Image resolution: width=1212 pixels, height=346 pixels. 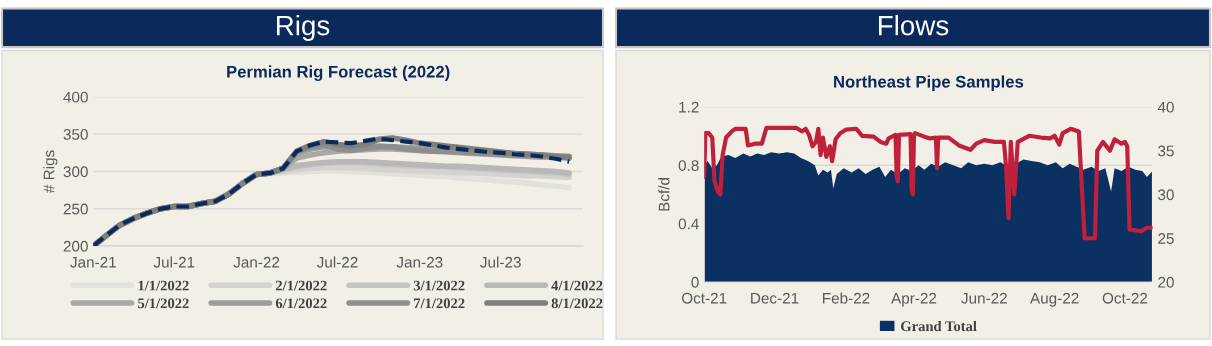 What do you see at coordinates (695, 282) in the screenshot?
I see `y-tick-label: 0` at bounding box center [695, 282].